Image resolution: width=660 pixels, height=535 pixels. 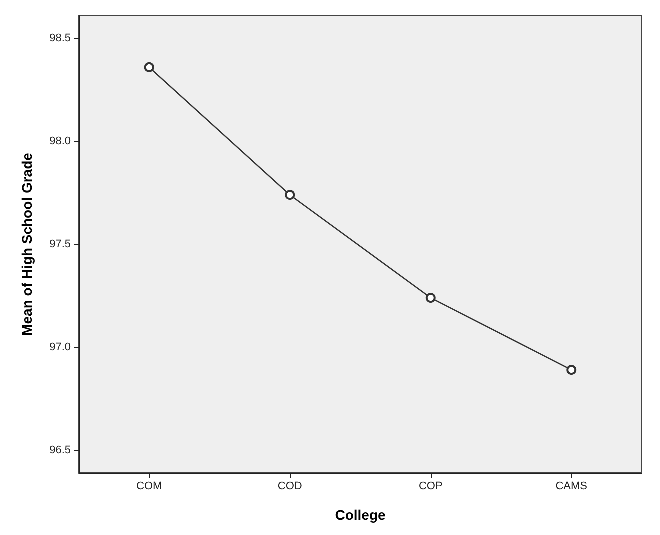 I want to click on x-tick-label: COP, so click(x=430, y=486).